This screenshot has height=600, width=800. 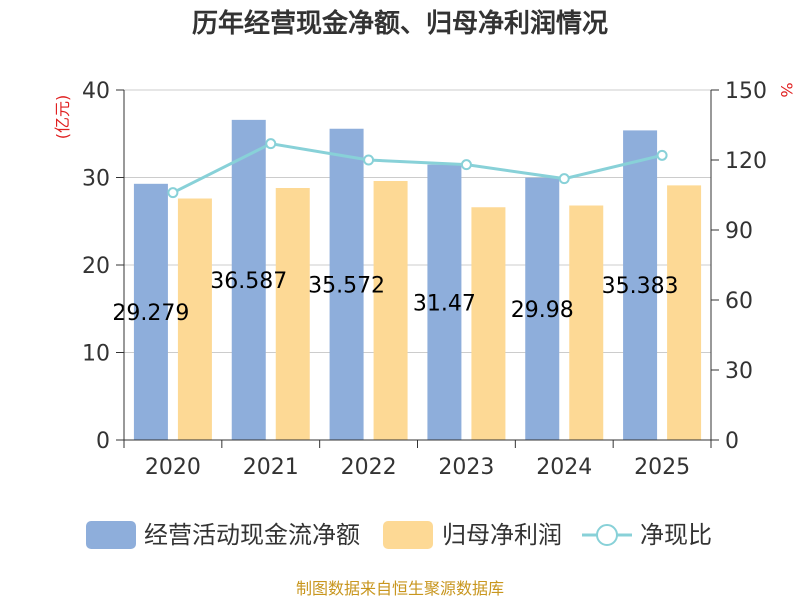 I want to click on right-tick-label: 120, so click(x=746, y=161).